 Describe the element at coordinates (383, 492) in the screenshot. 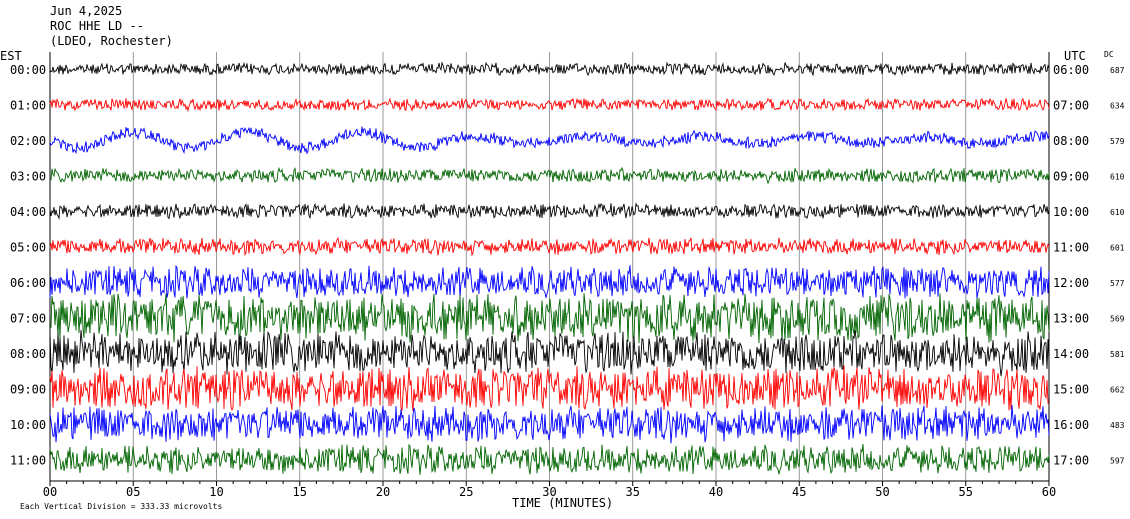

I see `x-tick-label: 20` at that location.